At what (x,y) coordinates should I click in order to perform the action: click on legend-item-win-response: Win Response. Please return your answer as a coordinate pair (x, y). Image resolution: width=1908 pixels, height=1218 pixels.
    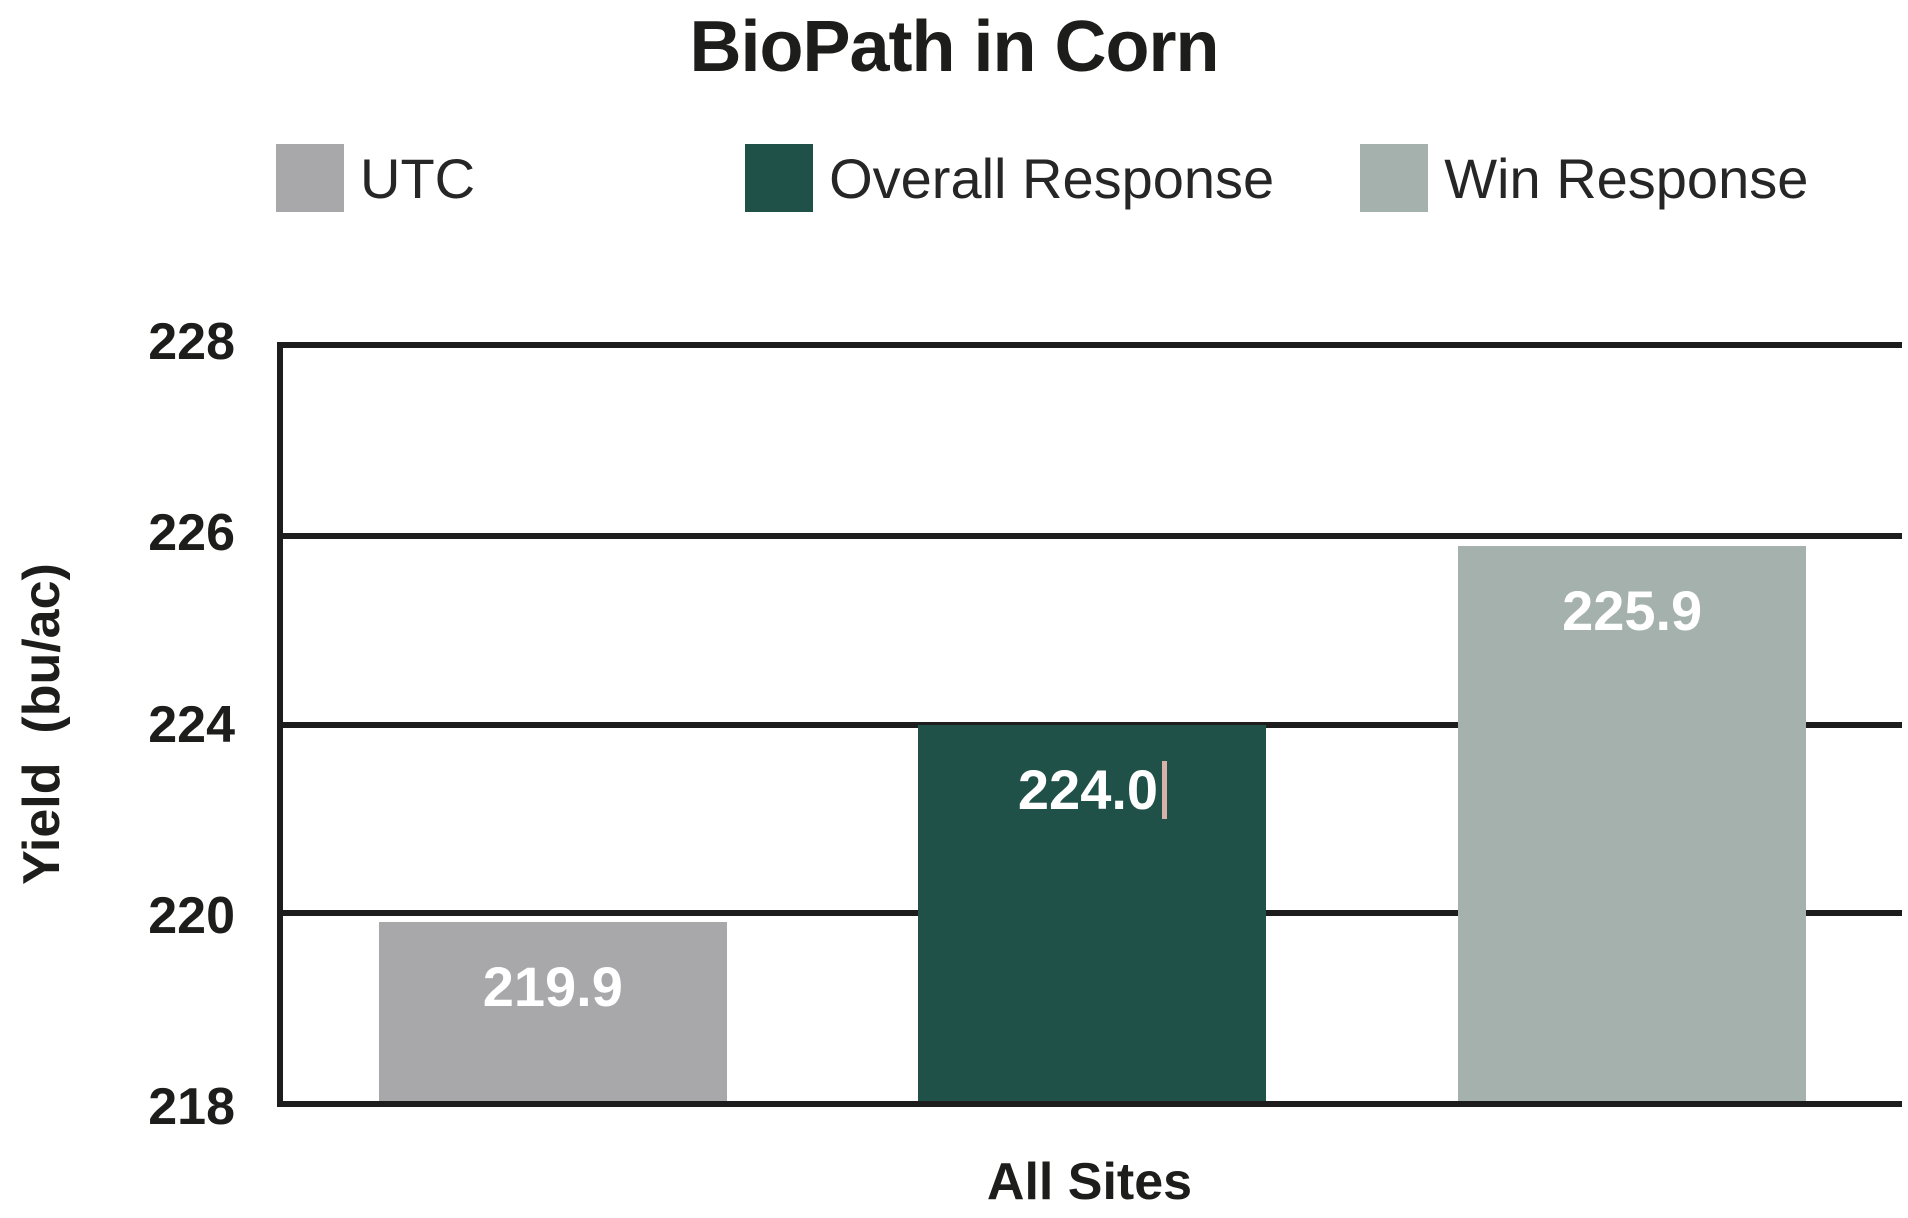
    Looking at the image, I should click on (1584, 178).